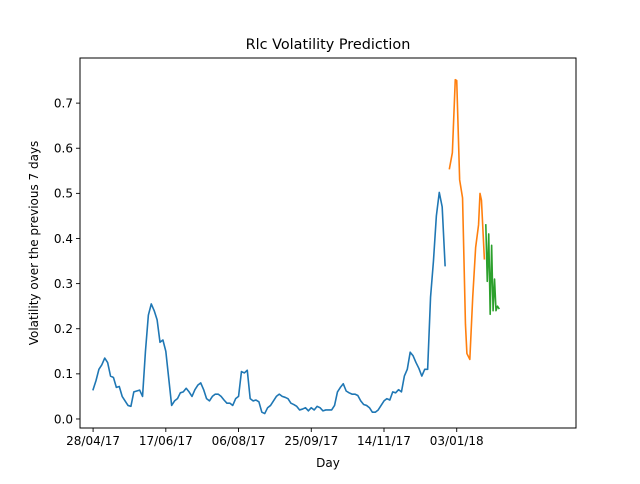 Image resolution: width=640 pixels, height=484 pixels. What do you see at coordinates (311, 441) in the screenshot?
I see `x-tick-label: 25/09/17` at bounding box center [311, 441].